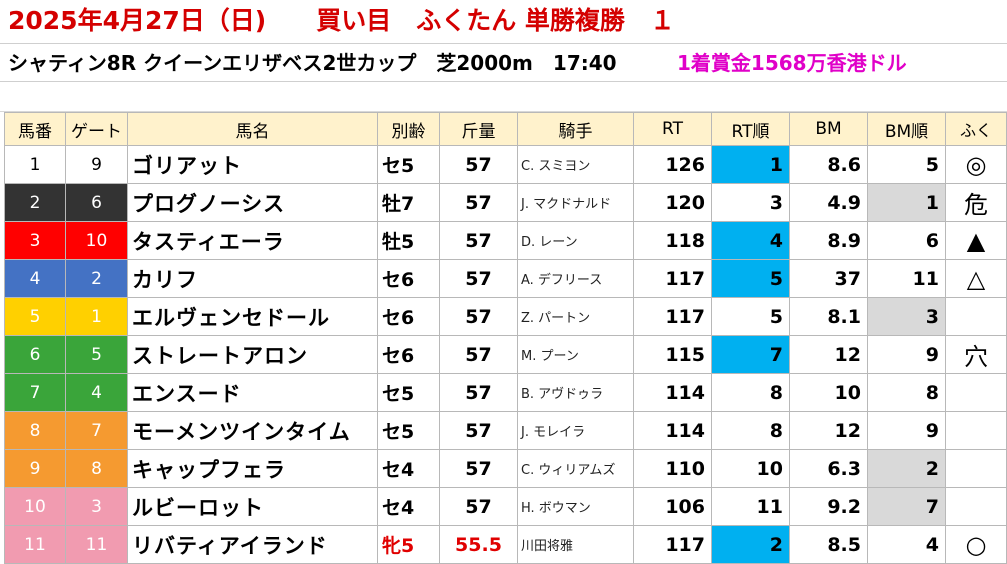 Image resolution: width=1007 pixels, height=564 pixels. I want to click on bm-rank-cell: 9, so click(906, 430).